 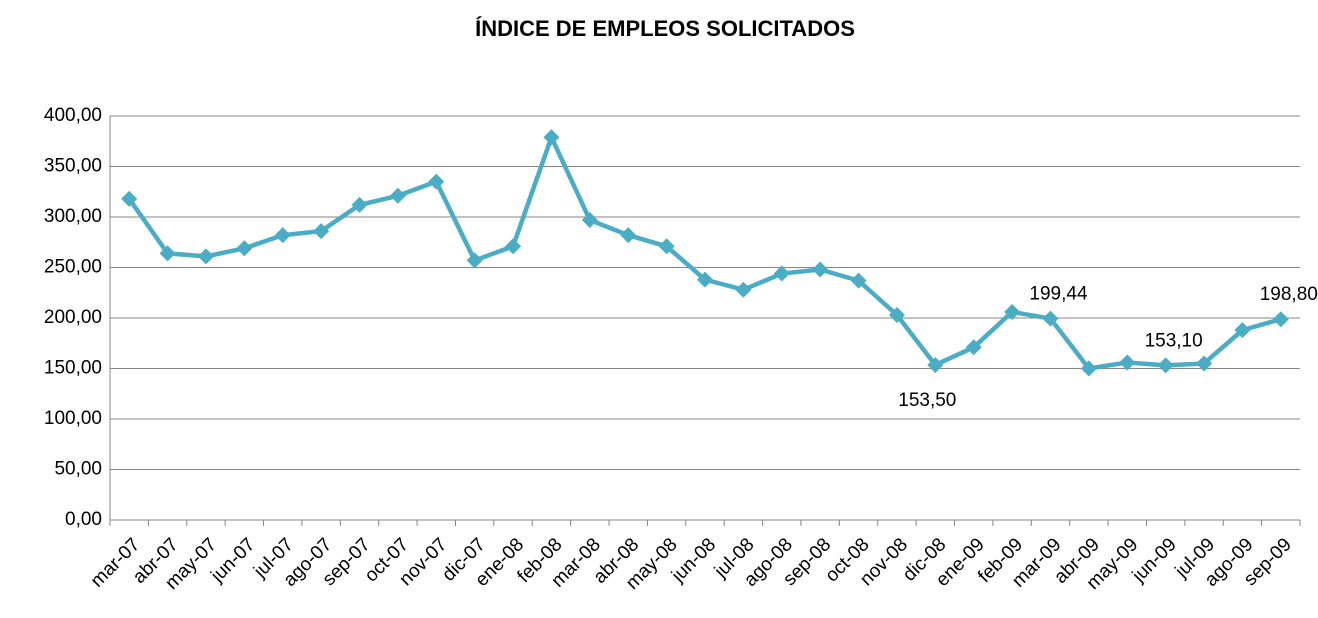 I want to click on y-tick-label: 350,00, so click(x=73, y=166).